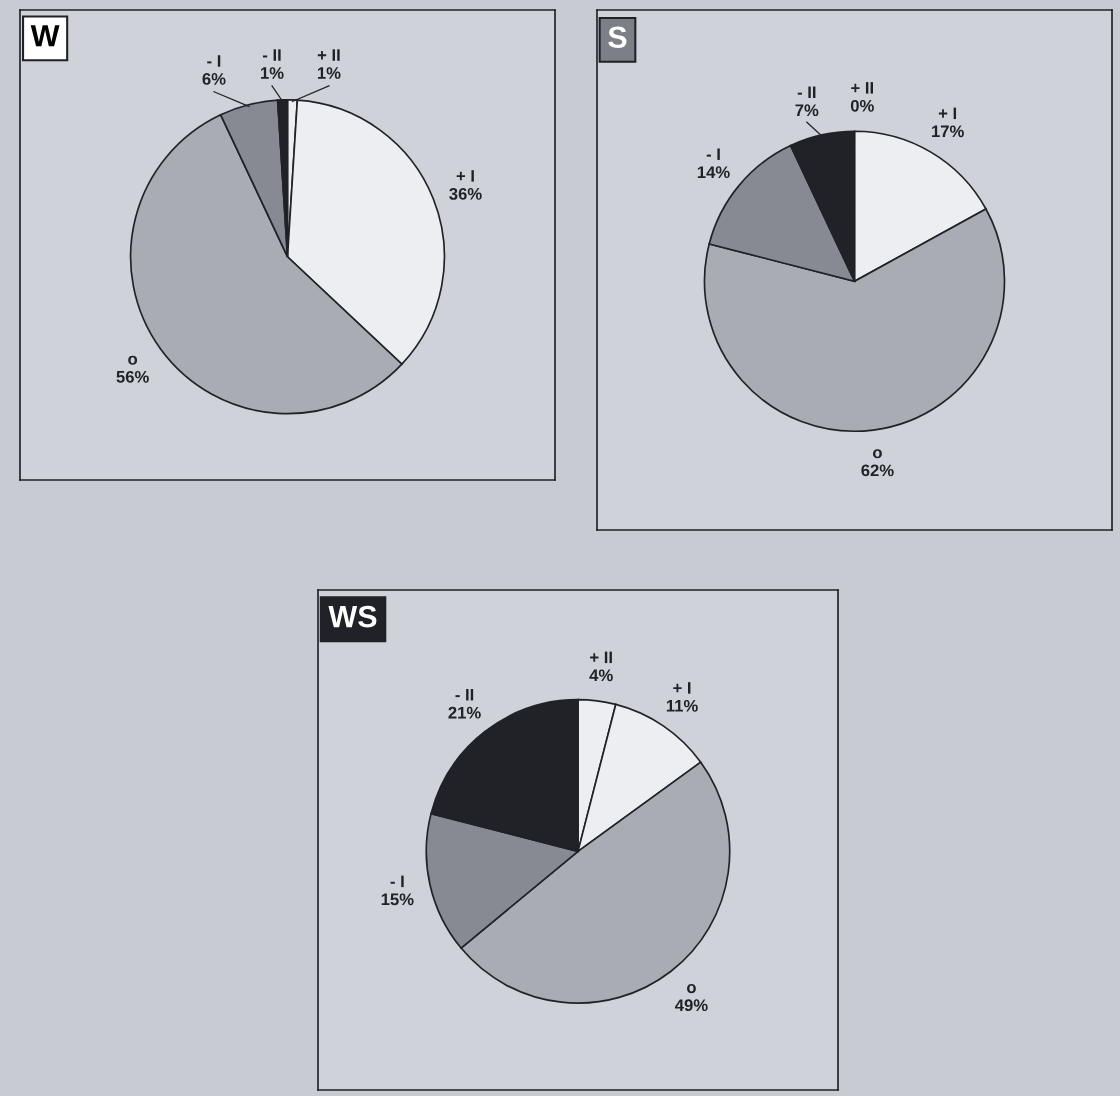  I want to click on chart-title: S, so click(617, 37).